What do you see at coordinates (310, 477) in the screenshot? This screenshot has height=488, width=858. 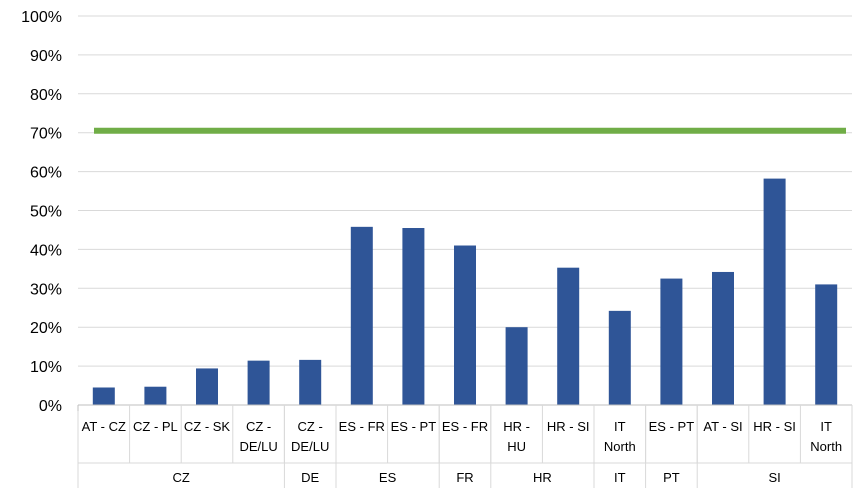 I see `x-group-label: DE` at bounding box center [310, 477].